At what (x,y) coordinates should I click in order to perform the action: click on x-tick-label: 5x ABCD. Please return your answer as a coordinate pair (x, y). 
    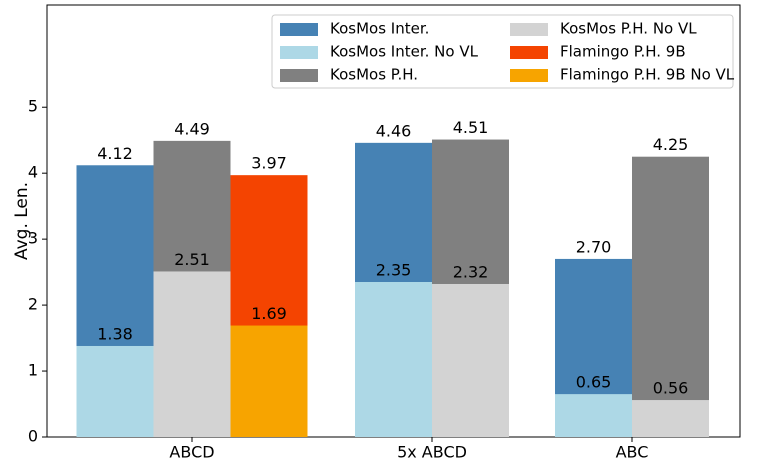
    Looking at the image, I should click on (432, 452).